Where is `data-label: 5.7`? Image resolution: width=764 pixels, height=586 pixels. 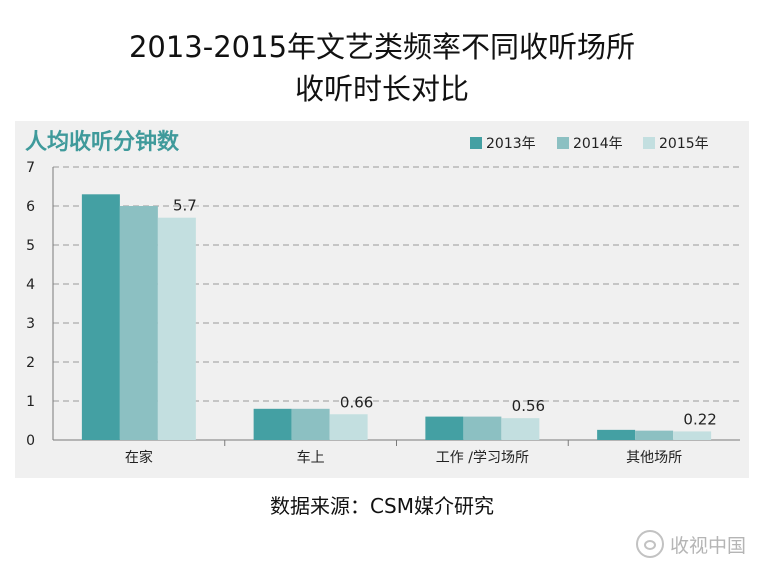 data-label: 5.7 is located at coordinates (185, 206).